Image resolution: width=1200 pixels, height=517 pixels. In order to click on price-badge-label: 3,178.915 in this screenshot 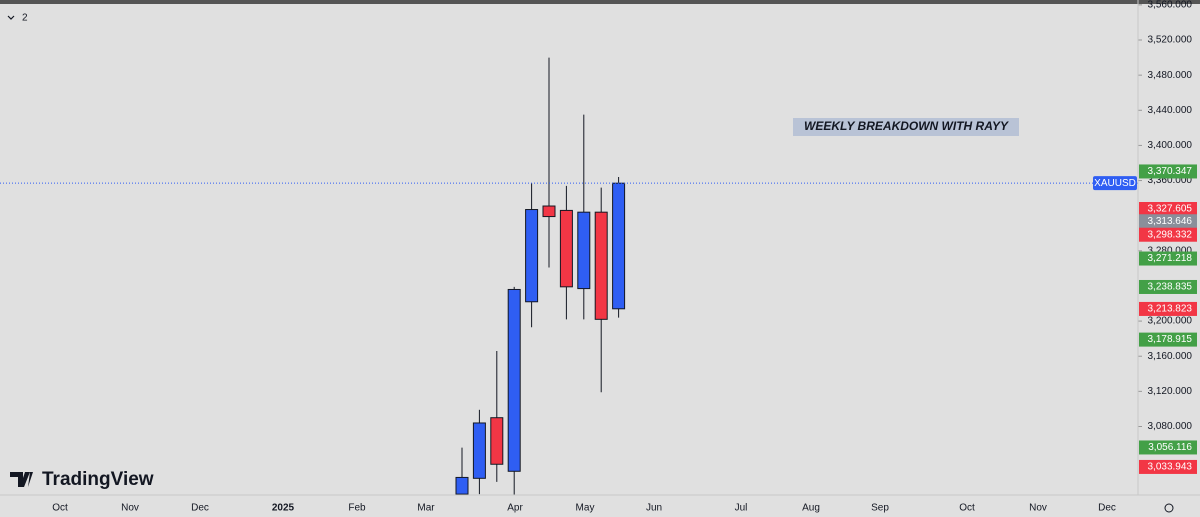, I will do `click(1170, 339)`.